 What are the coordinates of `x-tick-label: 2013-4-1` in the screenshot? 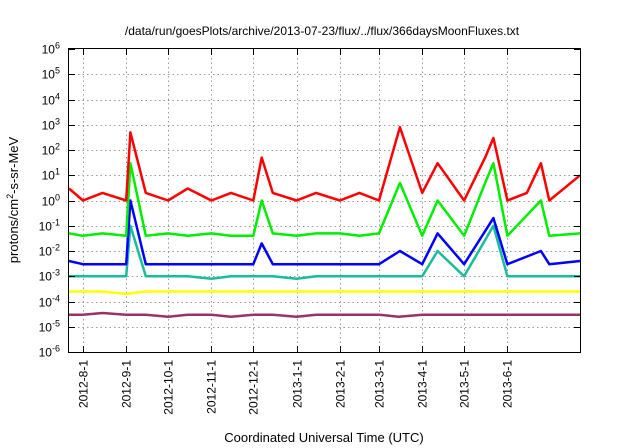 It's located at (423, 384).